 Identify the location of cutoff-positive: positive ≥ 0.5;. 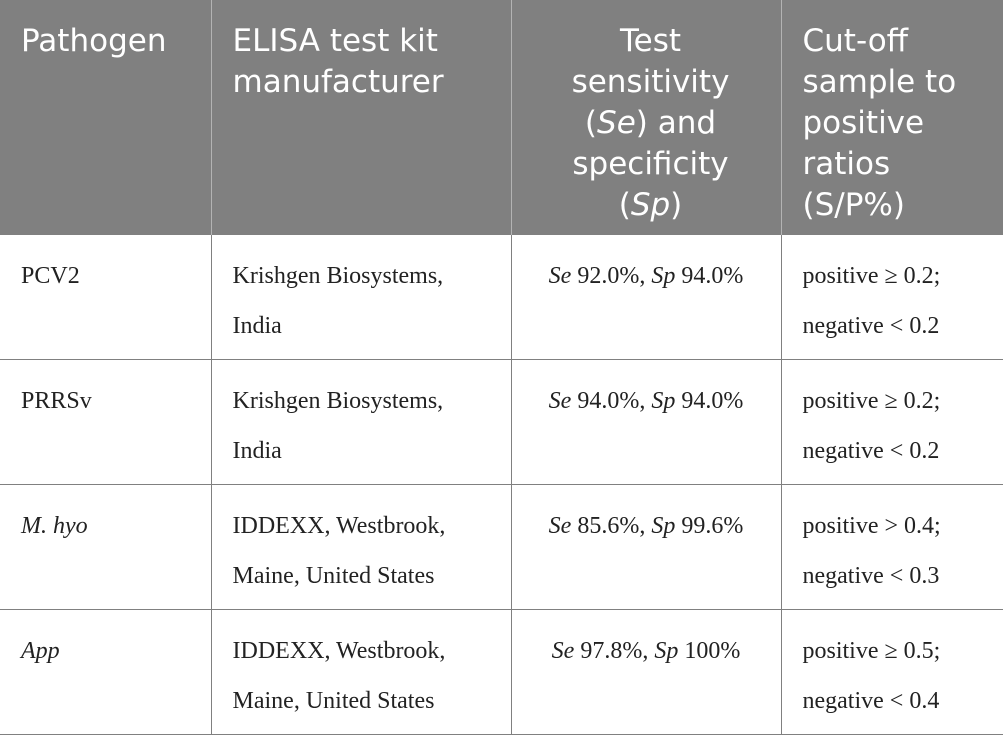
(871, 651).